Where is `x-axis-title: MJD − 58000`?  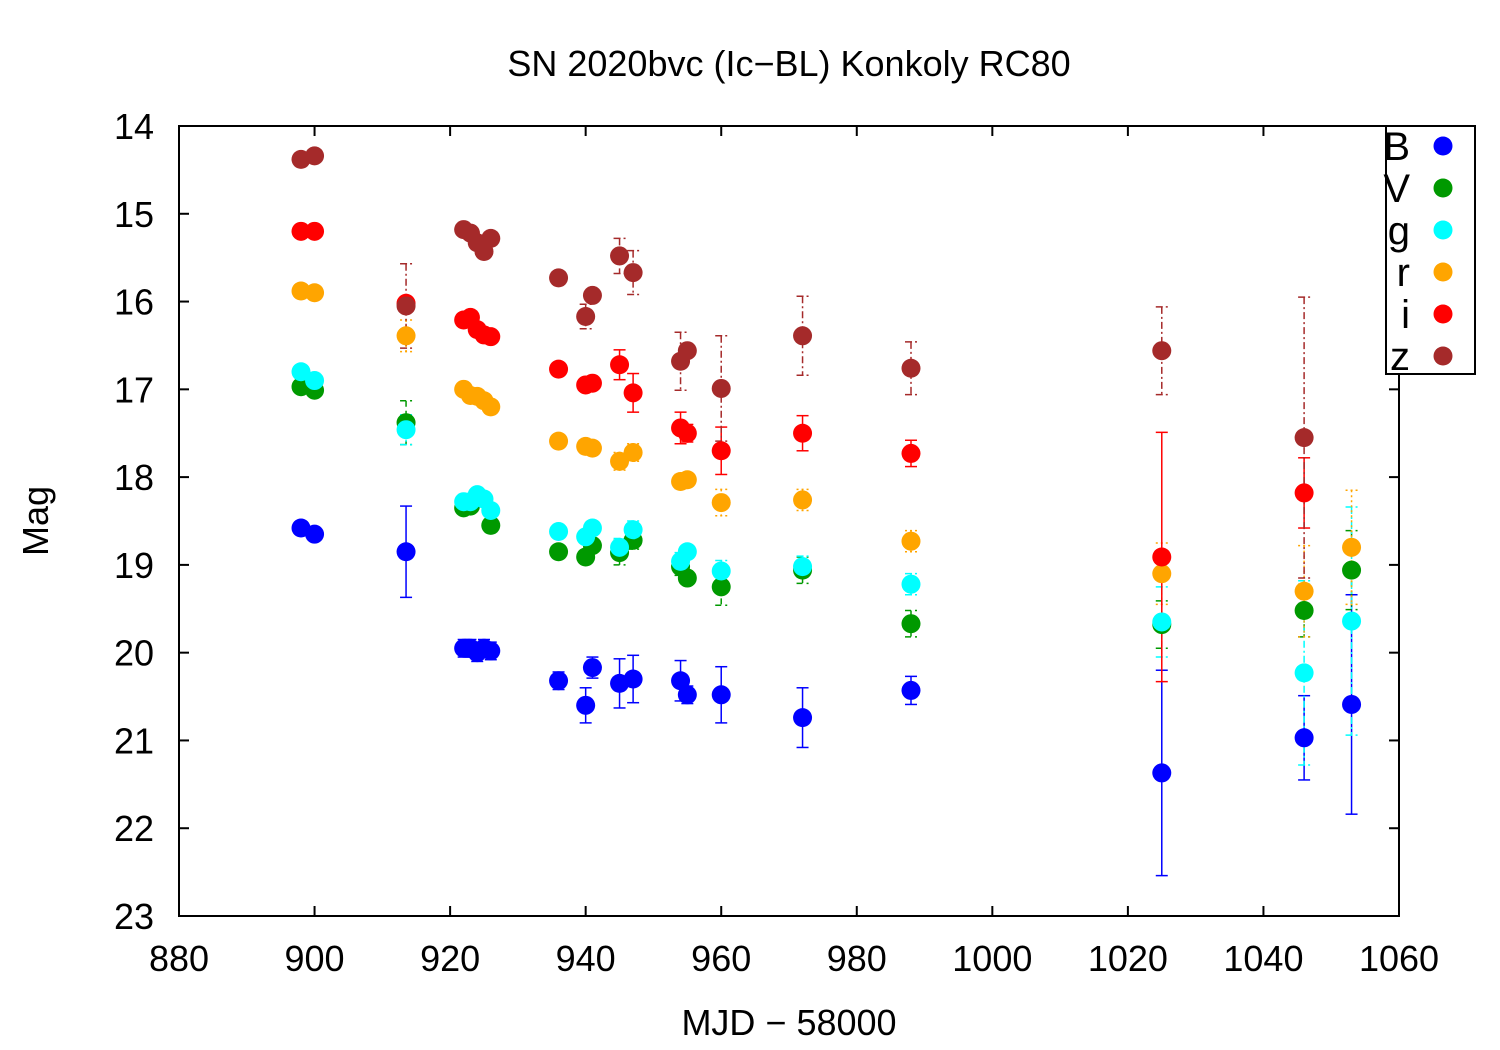
x-axis-title: MJD − 58000 is located at coordinates (788, 1022).